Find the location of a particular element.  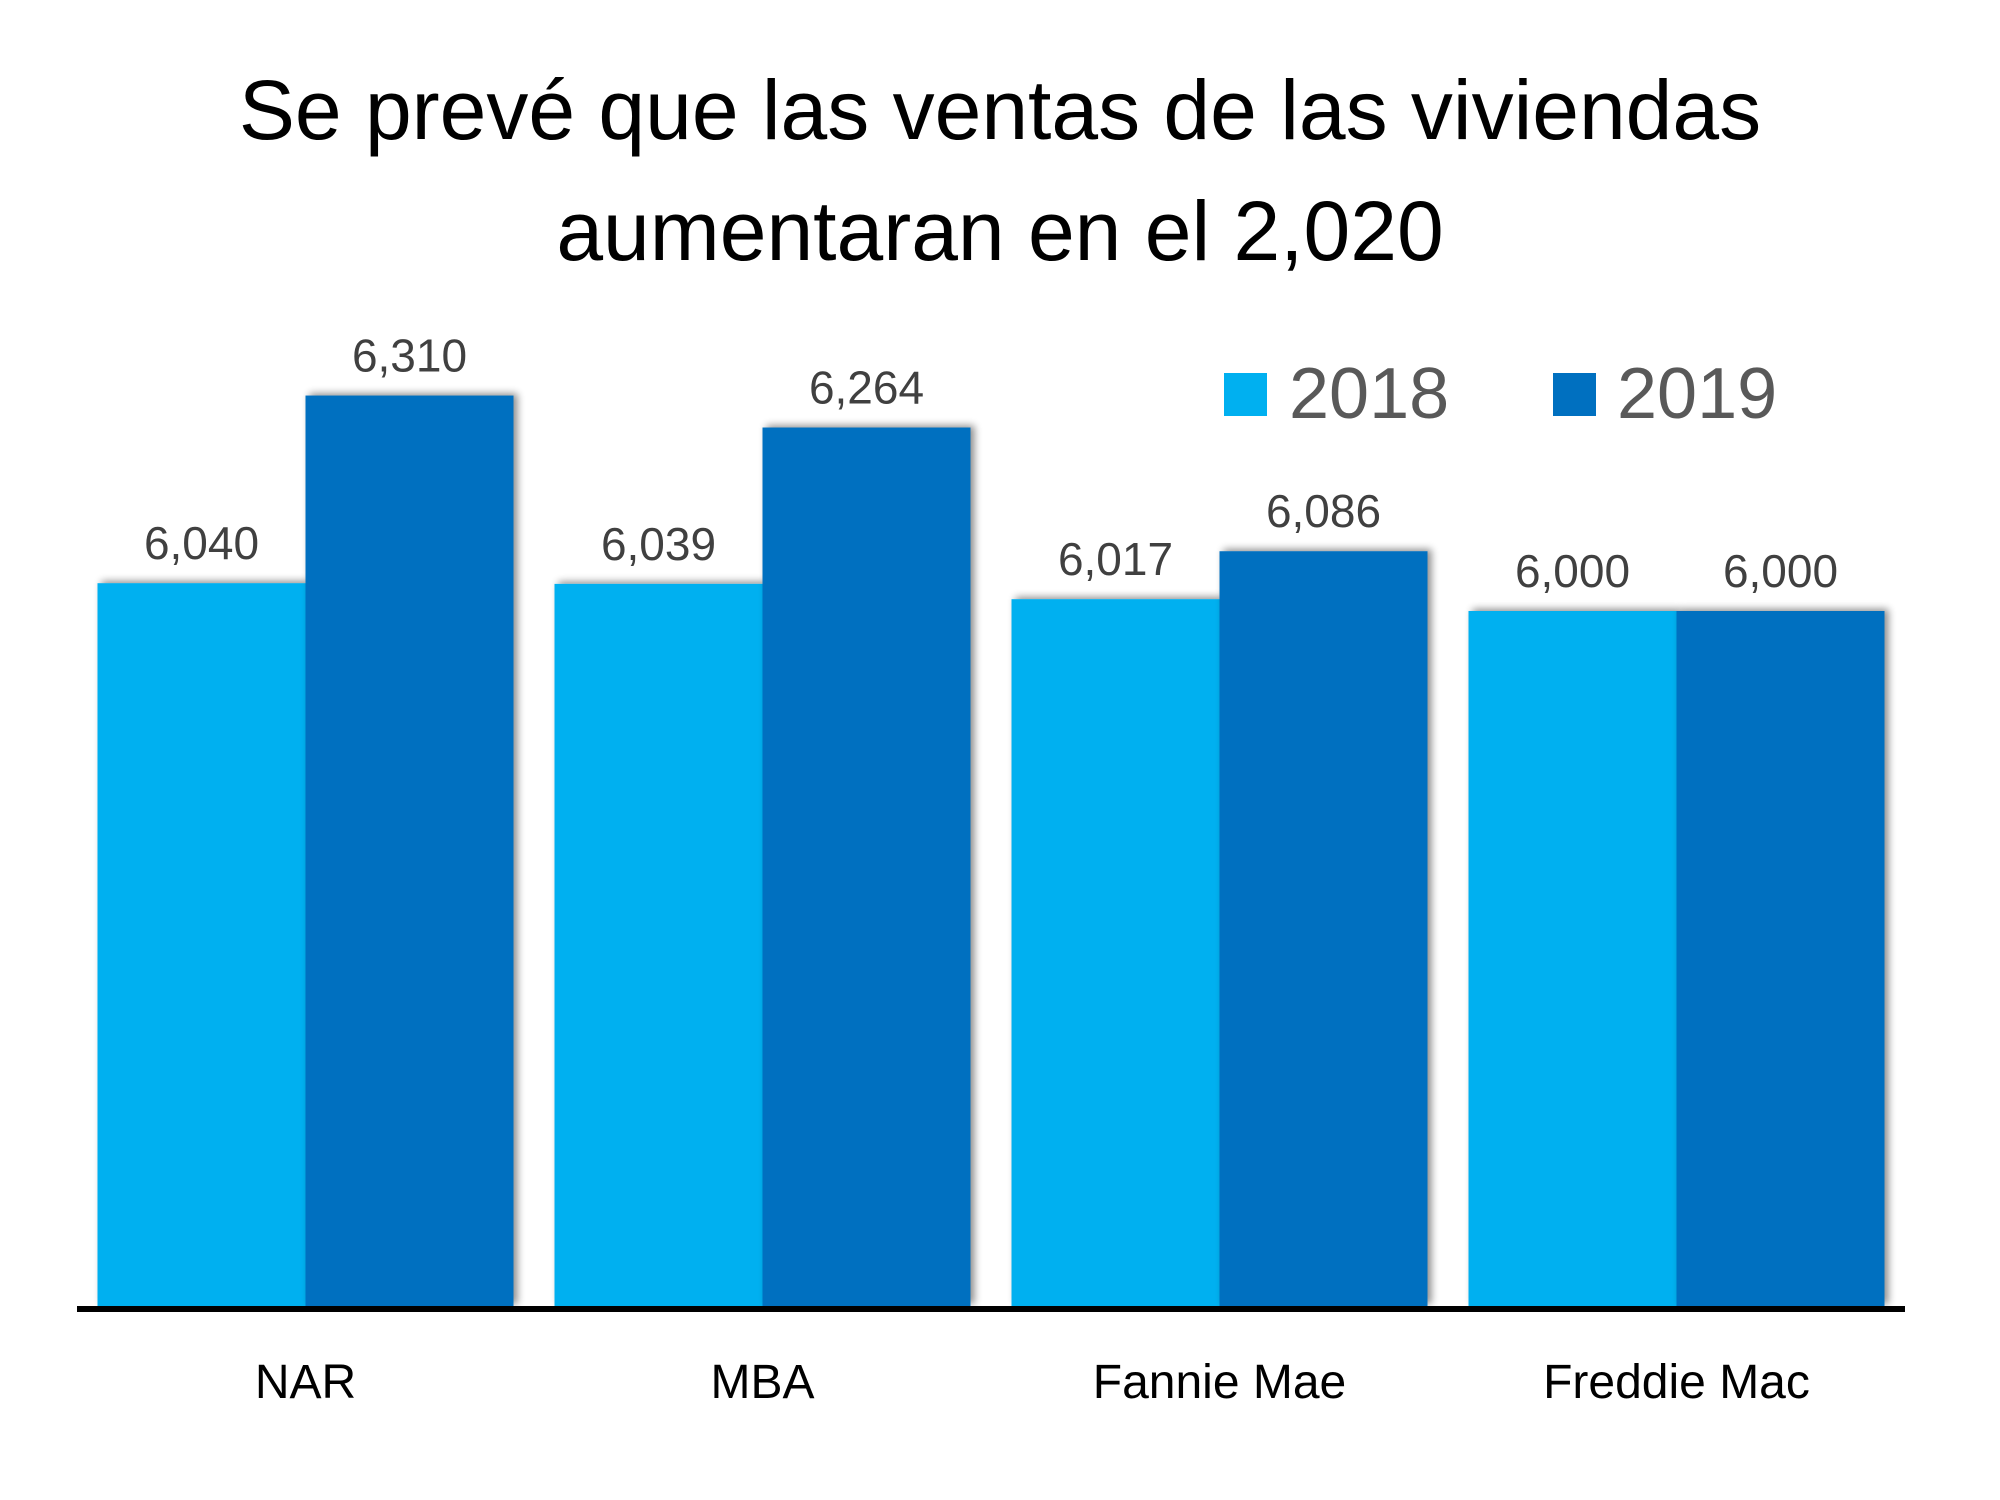

legend: 2018 2019 is located at coordinates (1500, 394).